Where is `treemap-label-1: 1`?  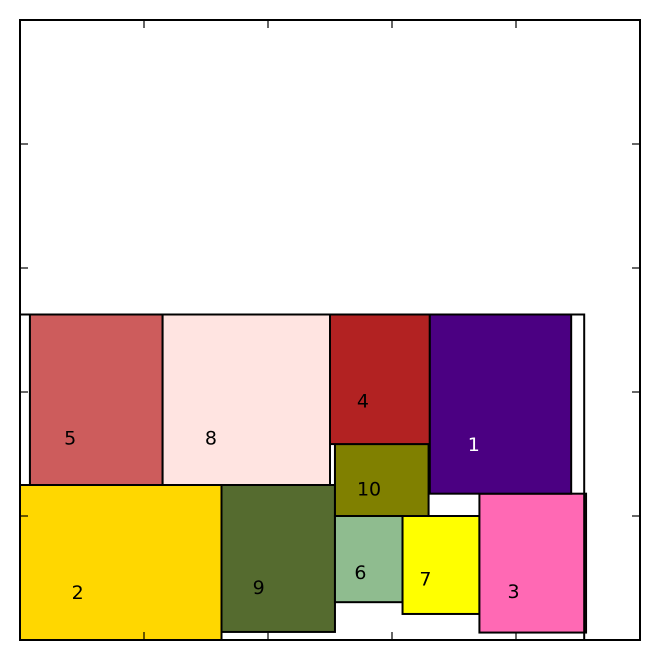
treemap-label-1: 1 is located at coordinates (474, 445).